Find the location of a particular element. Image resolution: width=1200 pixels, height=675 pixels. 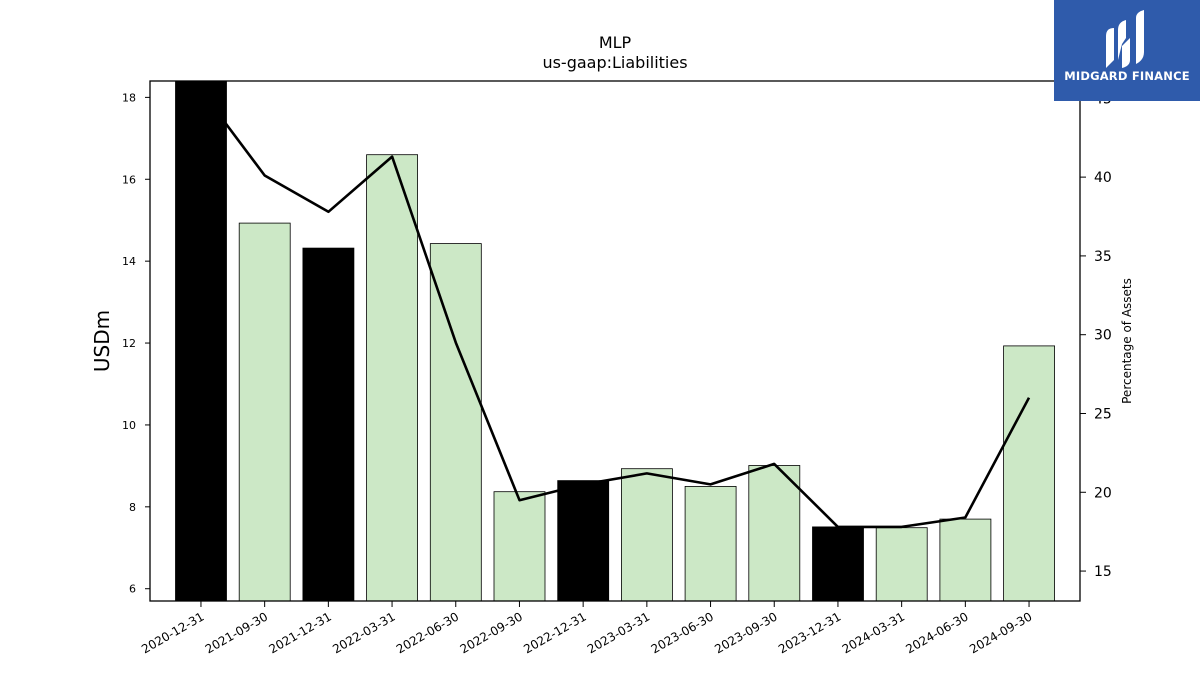

chart-title: MLP is located at coordinates (615, 42).